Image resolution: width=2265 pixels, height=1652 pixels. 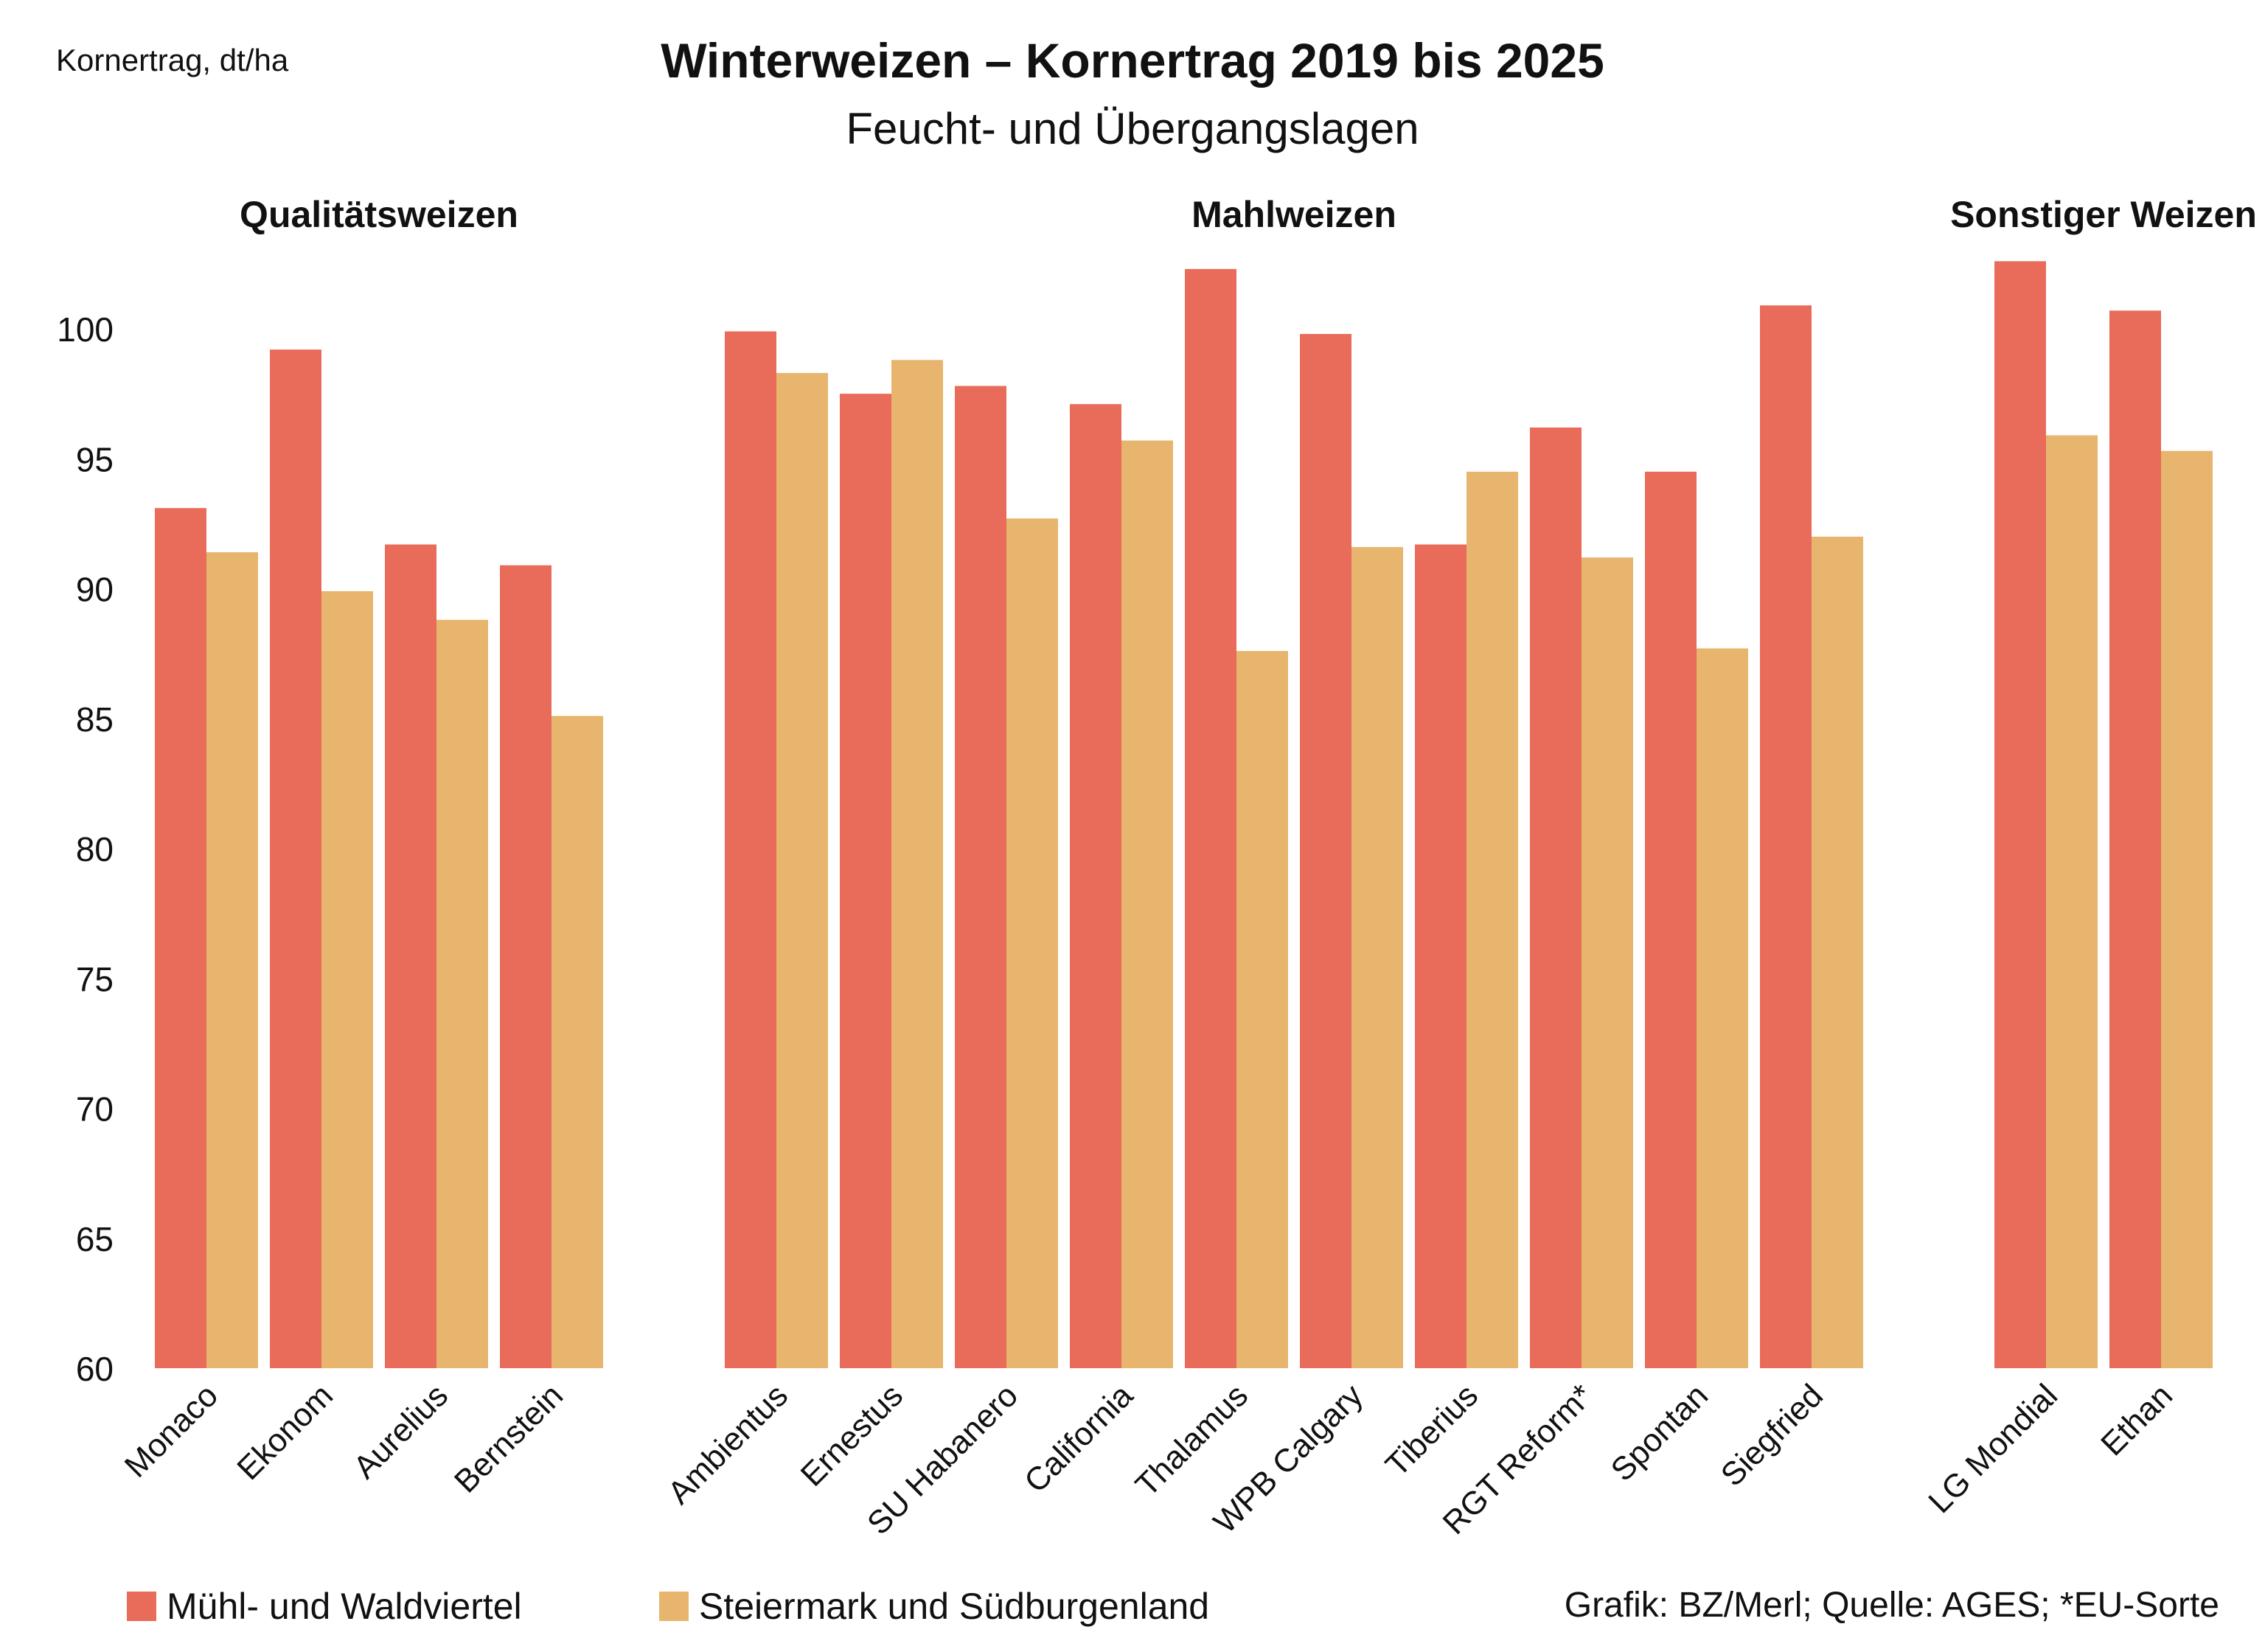 What do you see at coordinates (954, 1606) in the screenshot?
I see `legend-label-steiermark-suedburgenland: Steiermark und Südburgenland` at bounding box center [954, 1606].